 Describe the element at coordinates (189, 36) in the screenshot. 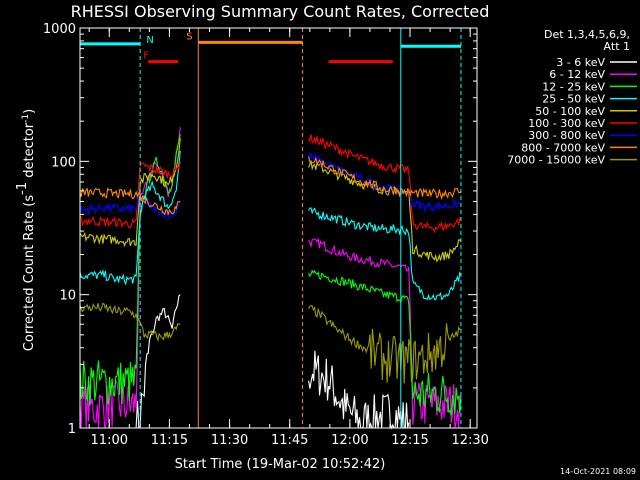

I see `flag-label-S: S` at that location.